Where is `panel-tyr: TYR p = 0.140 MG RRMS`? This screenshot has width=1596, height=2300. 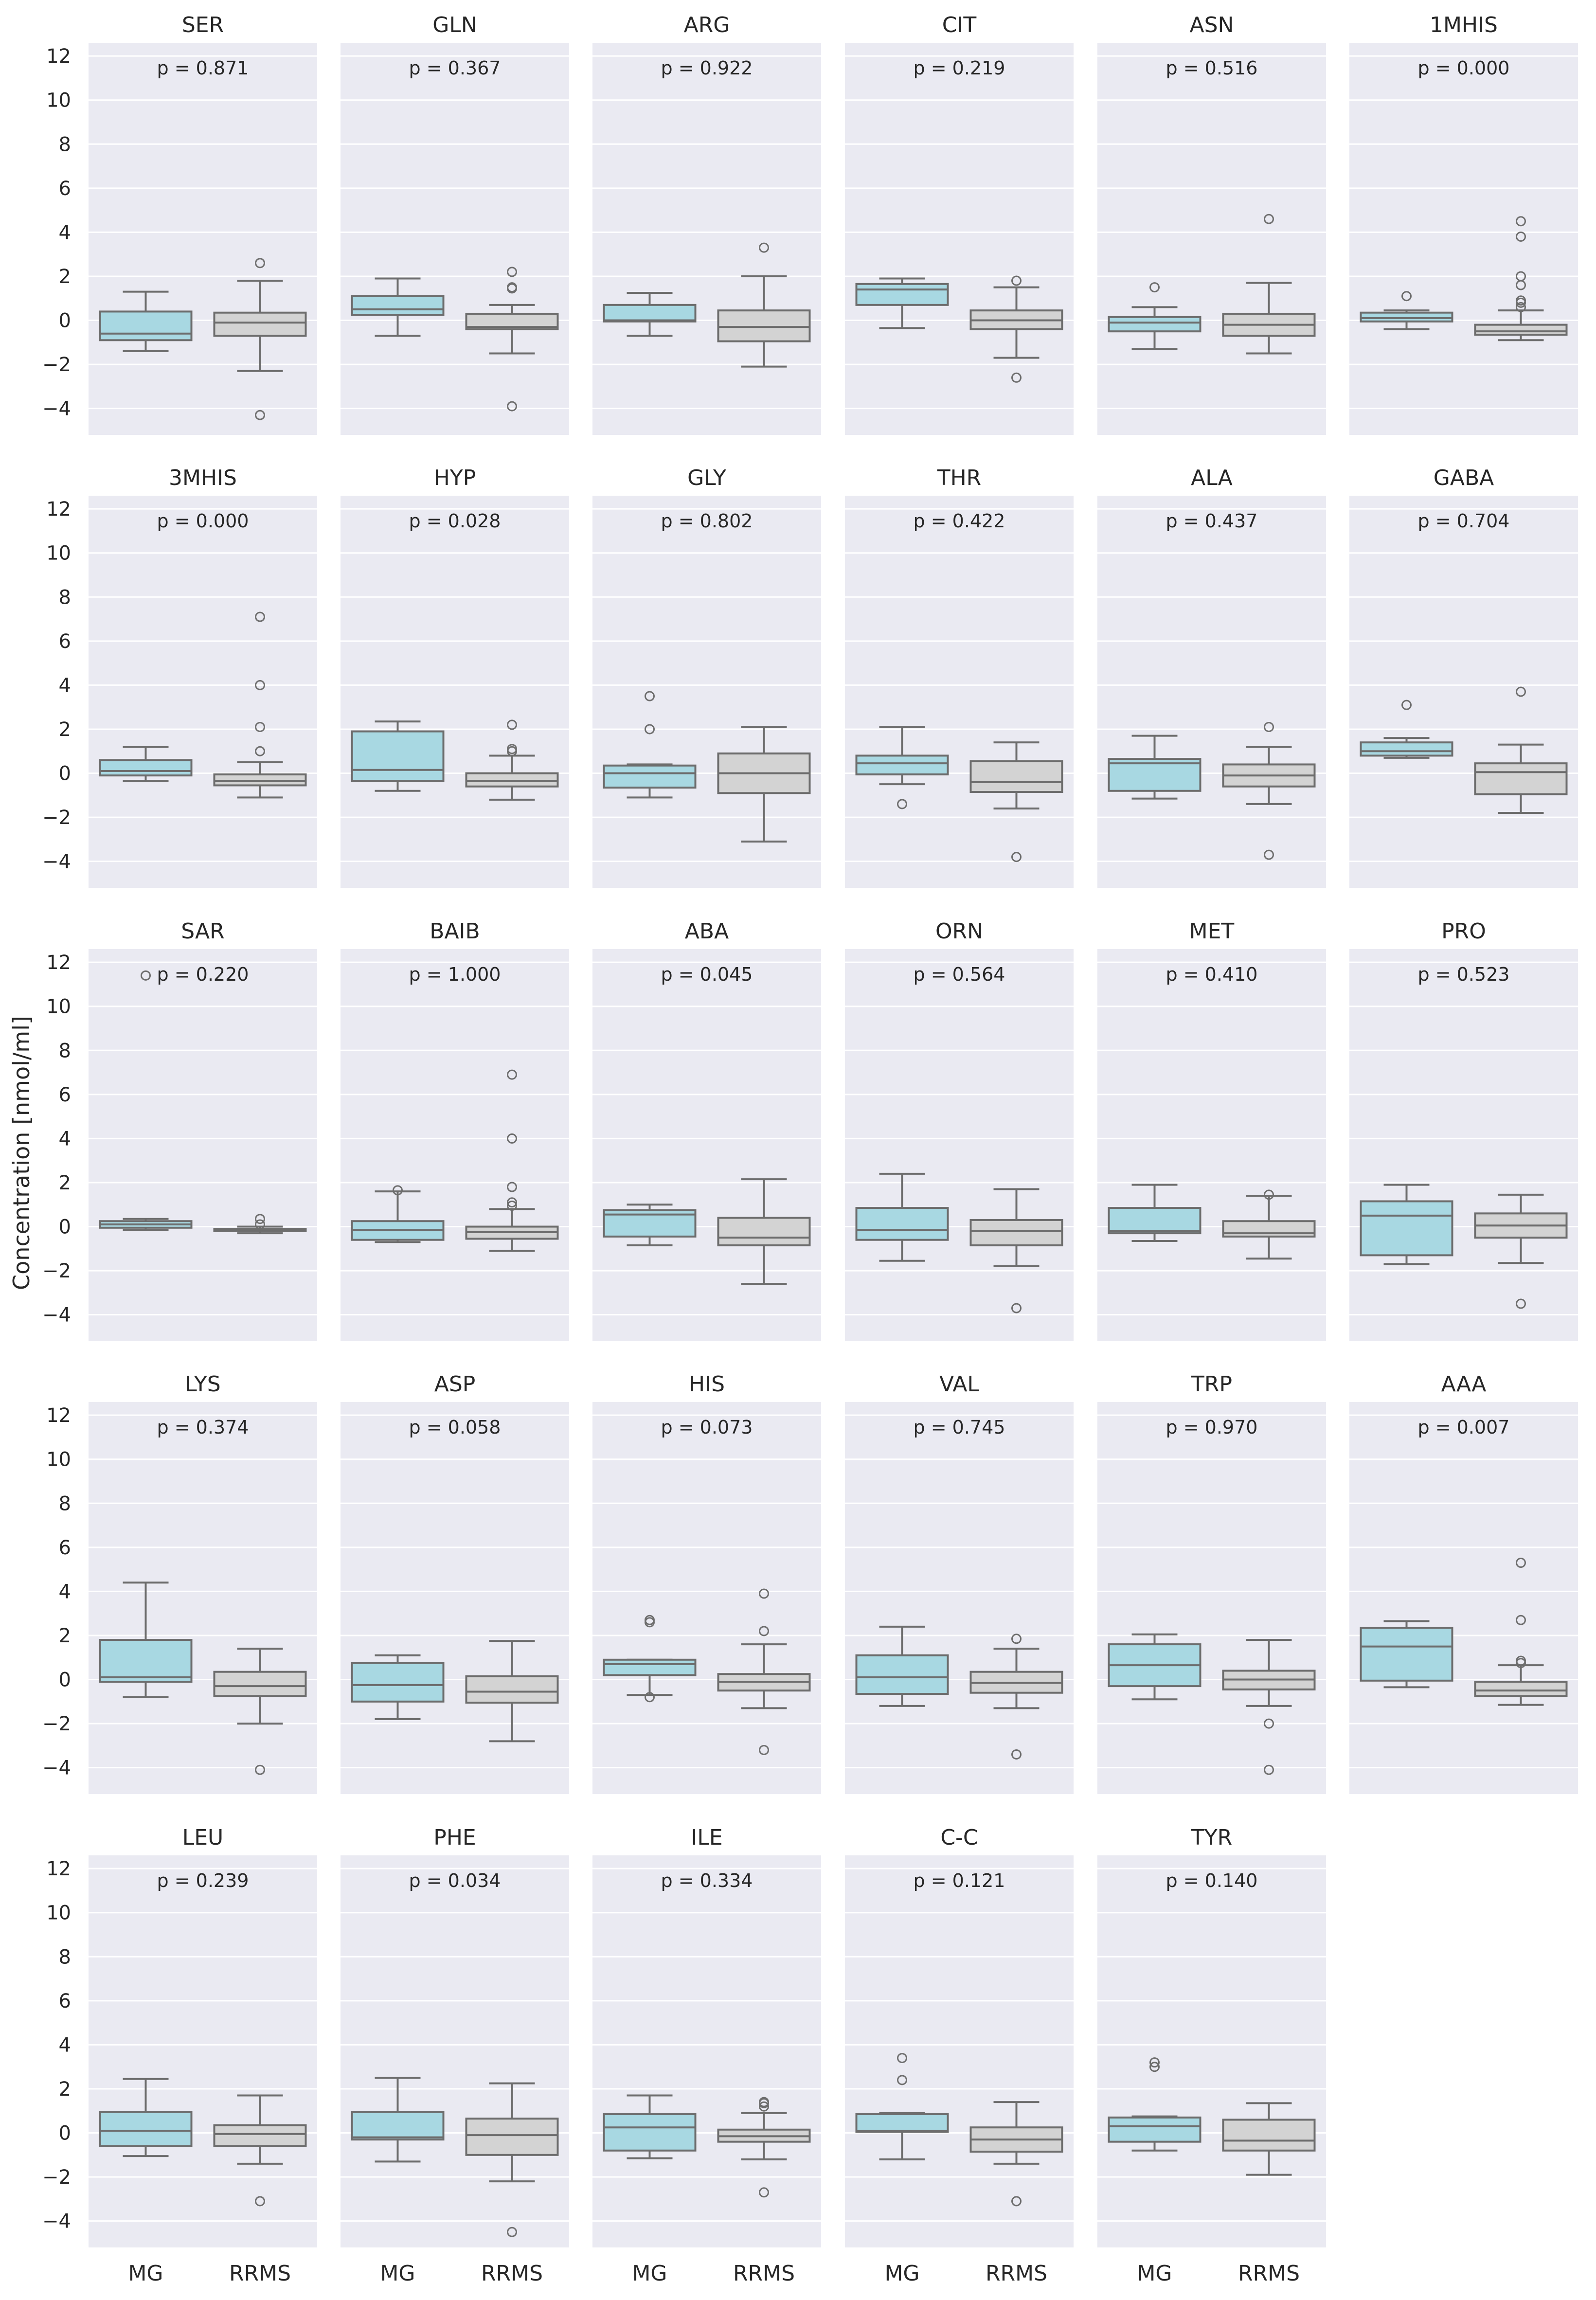
panel-tyr: TYR p = 0.140 MG RRMS is located at coordinates (1211, 2055).